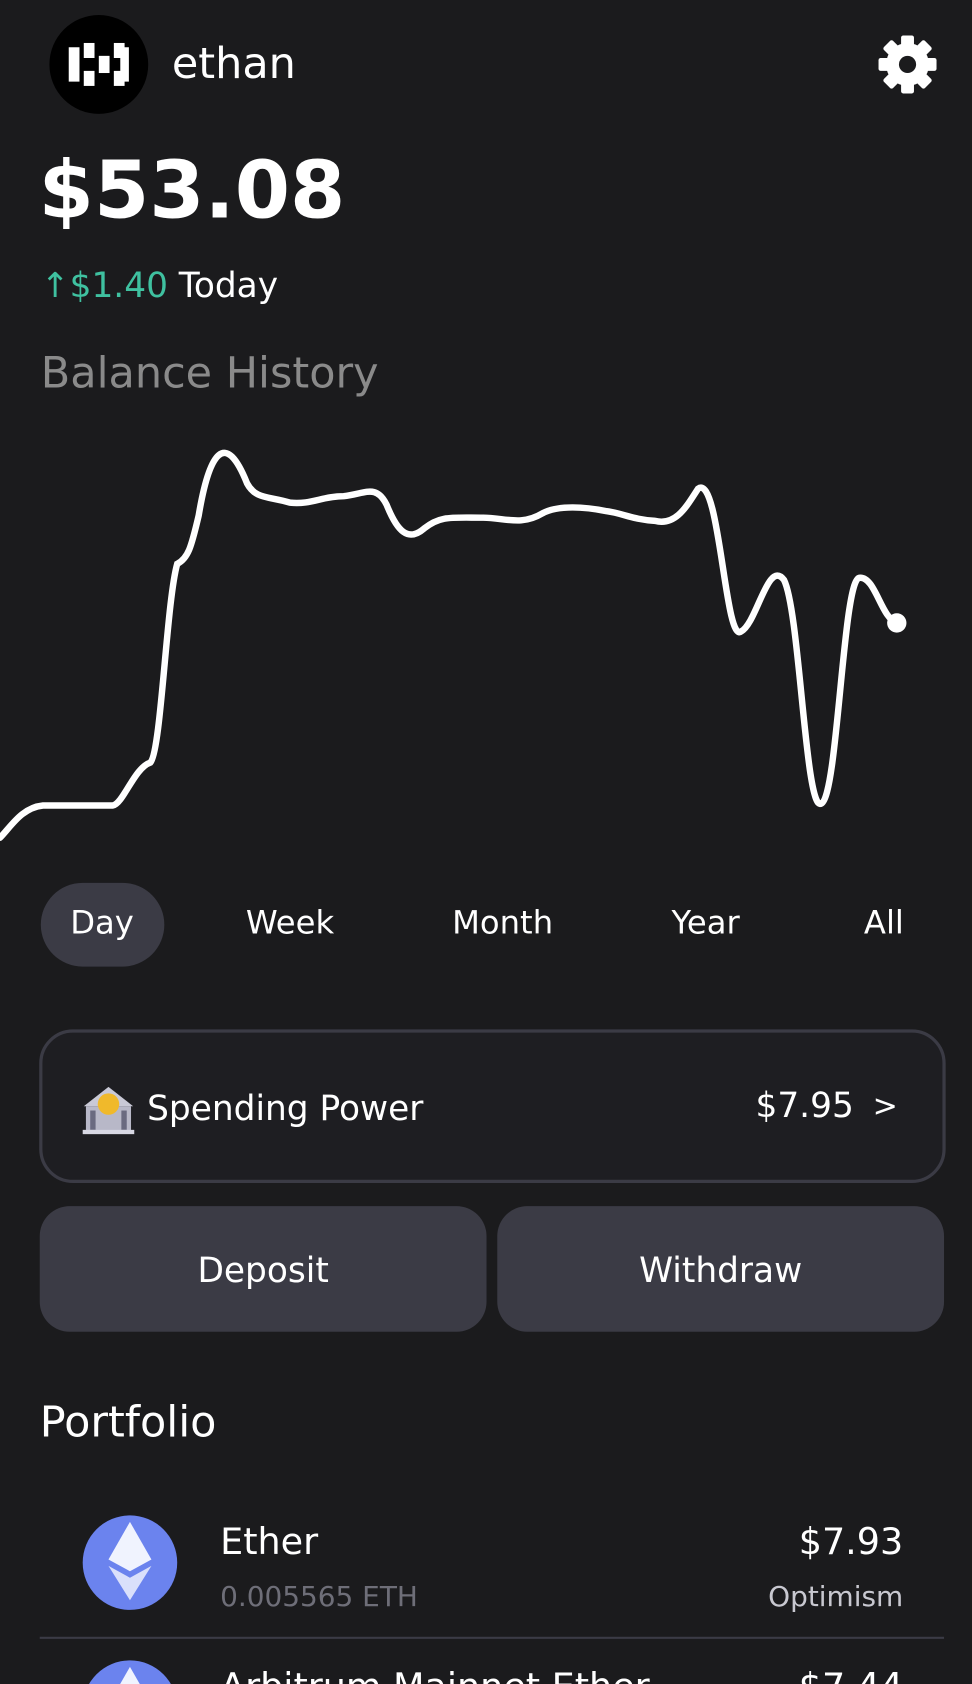 The height and width of the screenshot is (1684, 972). Describe the element at coordinates (228, 285) in the screenshot. I see `balance-change-label: Today` at that location.